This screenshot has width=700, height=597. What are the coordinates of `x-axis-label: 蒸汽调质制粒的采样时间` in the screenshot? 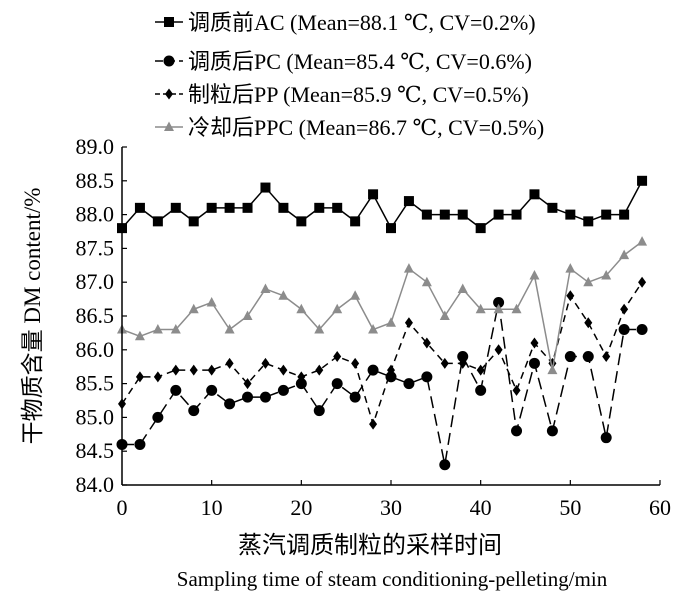 It's located at (370, 545).